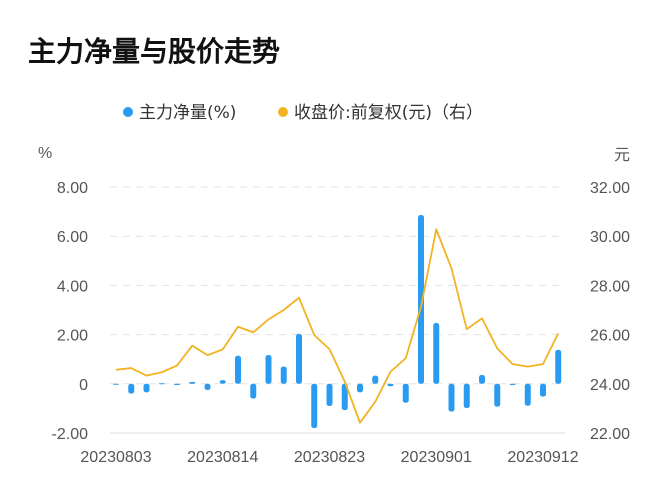  What do you see at coordinates (610, 286) in the screenshot?
I see `y2-tick-label: 28.00` at bounding box center [610, 286].